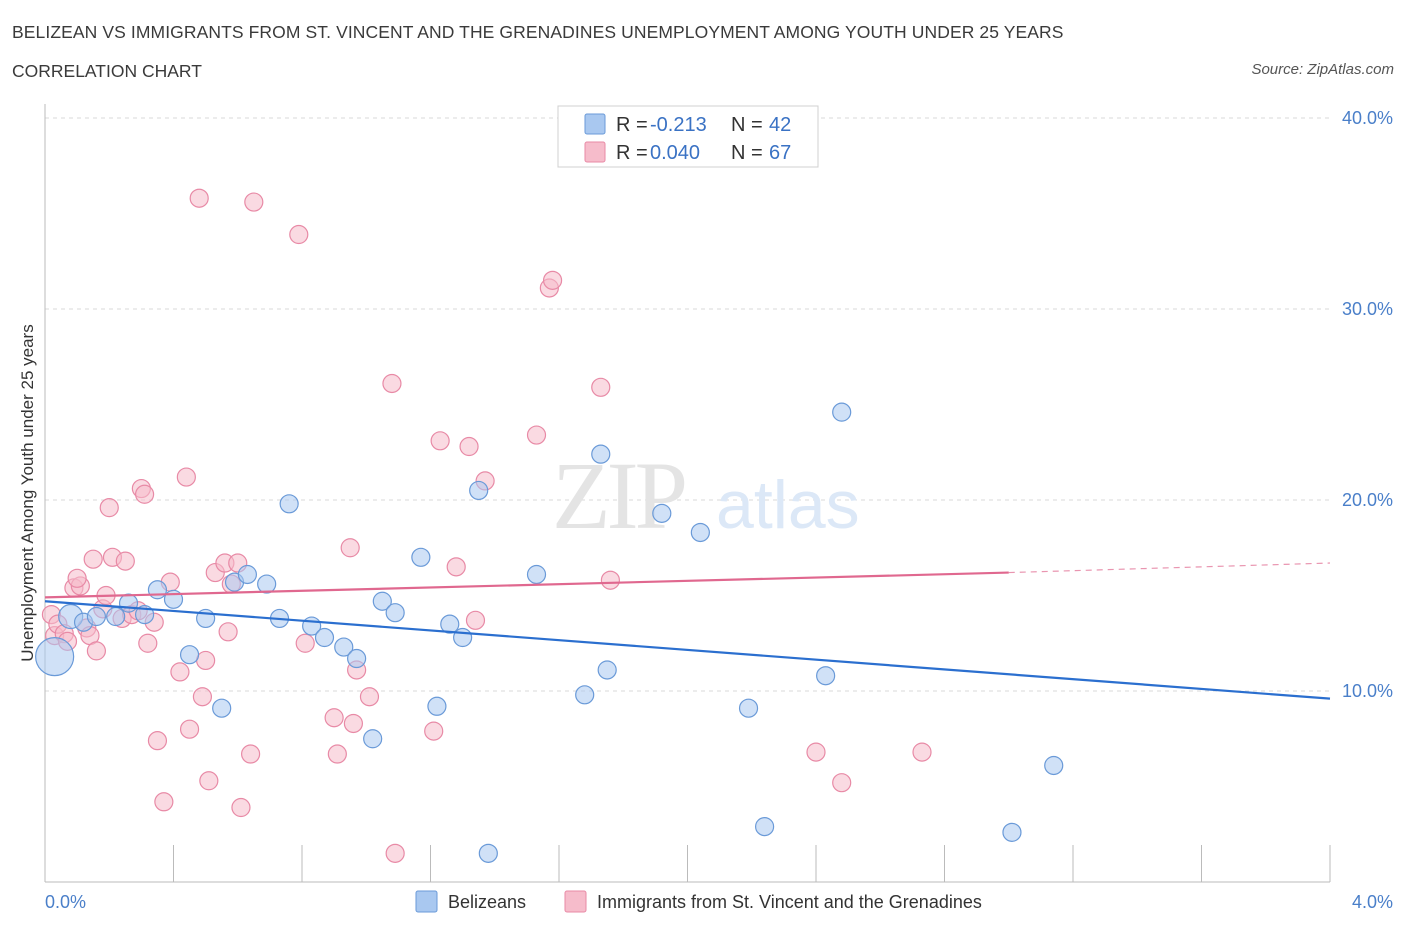 This screenshot has width=1406, height=930. I want to click on trend-lines, so click(687, 631).